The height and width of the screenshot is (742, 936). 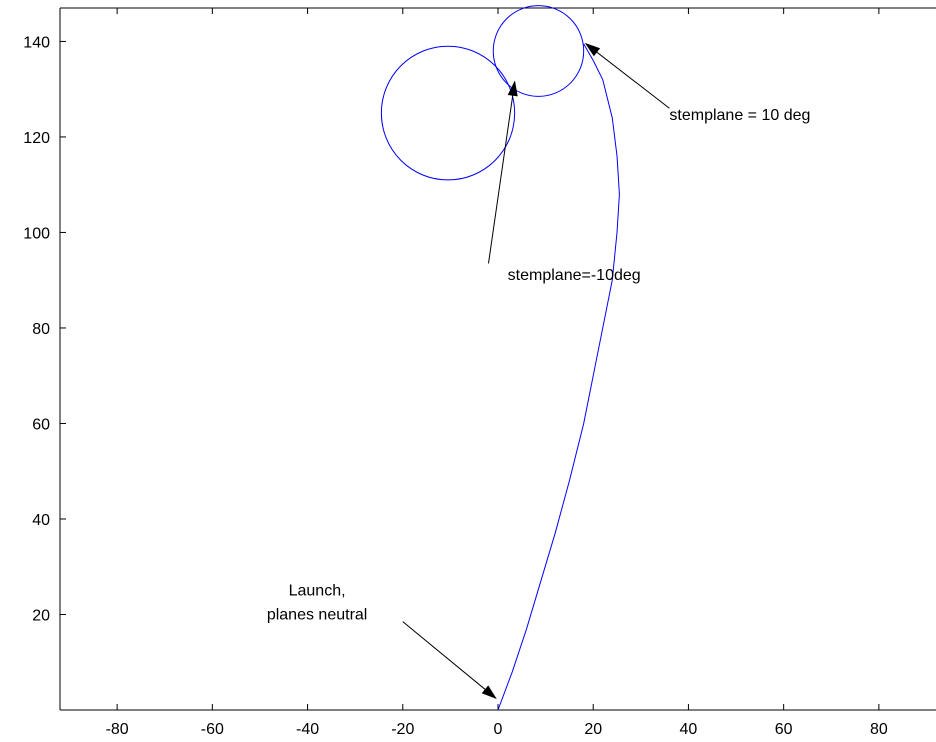 What do you see at coordinates (574, 275) in the screenshot?
I see `annotation-label: stemplane=-10deg` at bounding box center [574, 275].